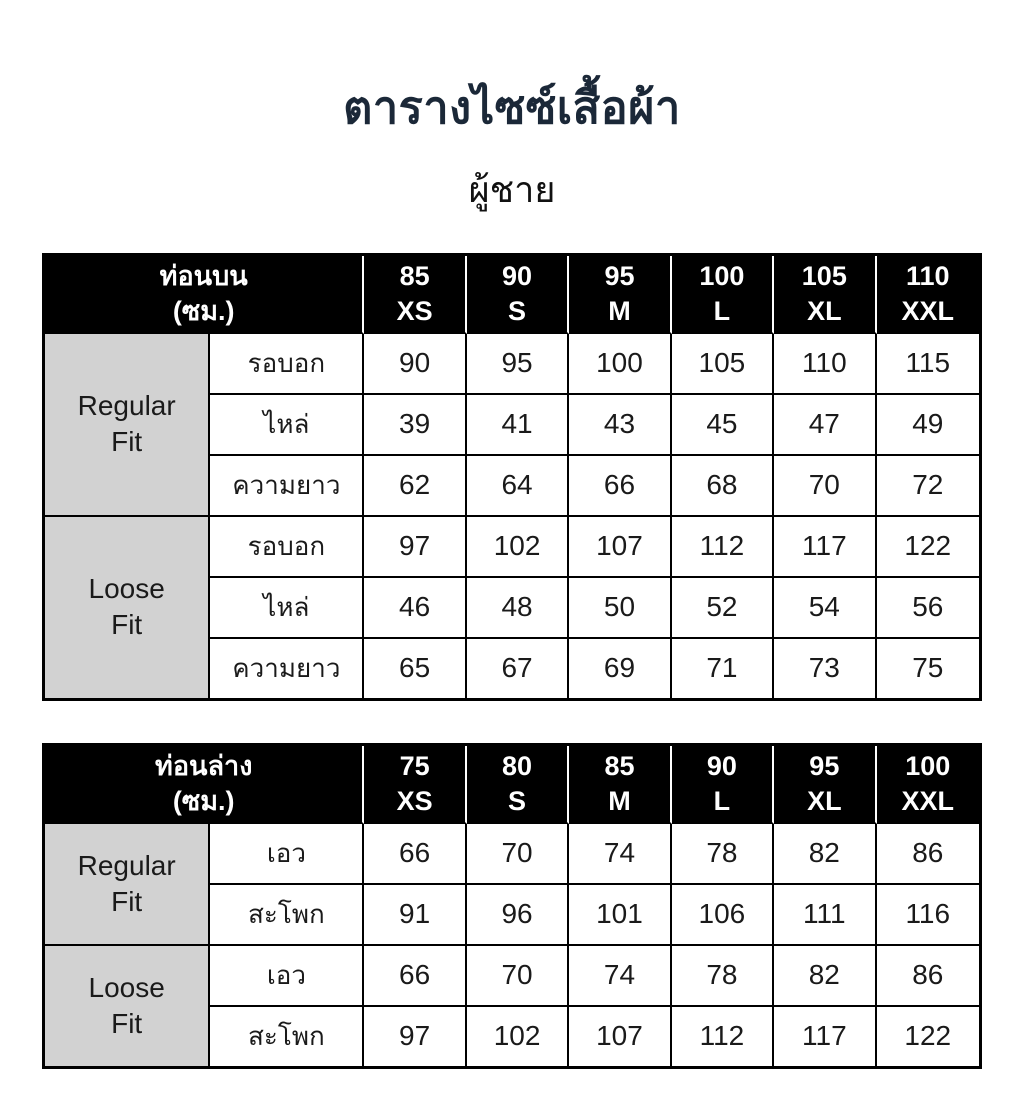 This screenshot has height=1112, width=1024. Describe the element at coordinates (620, 425) in the screenshot. I see `measurement-value-cell: 43` at that location.